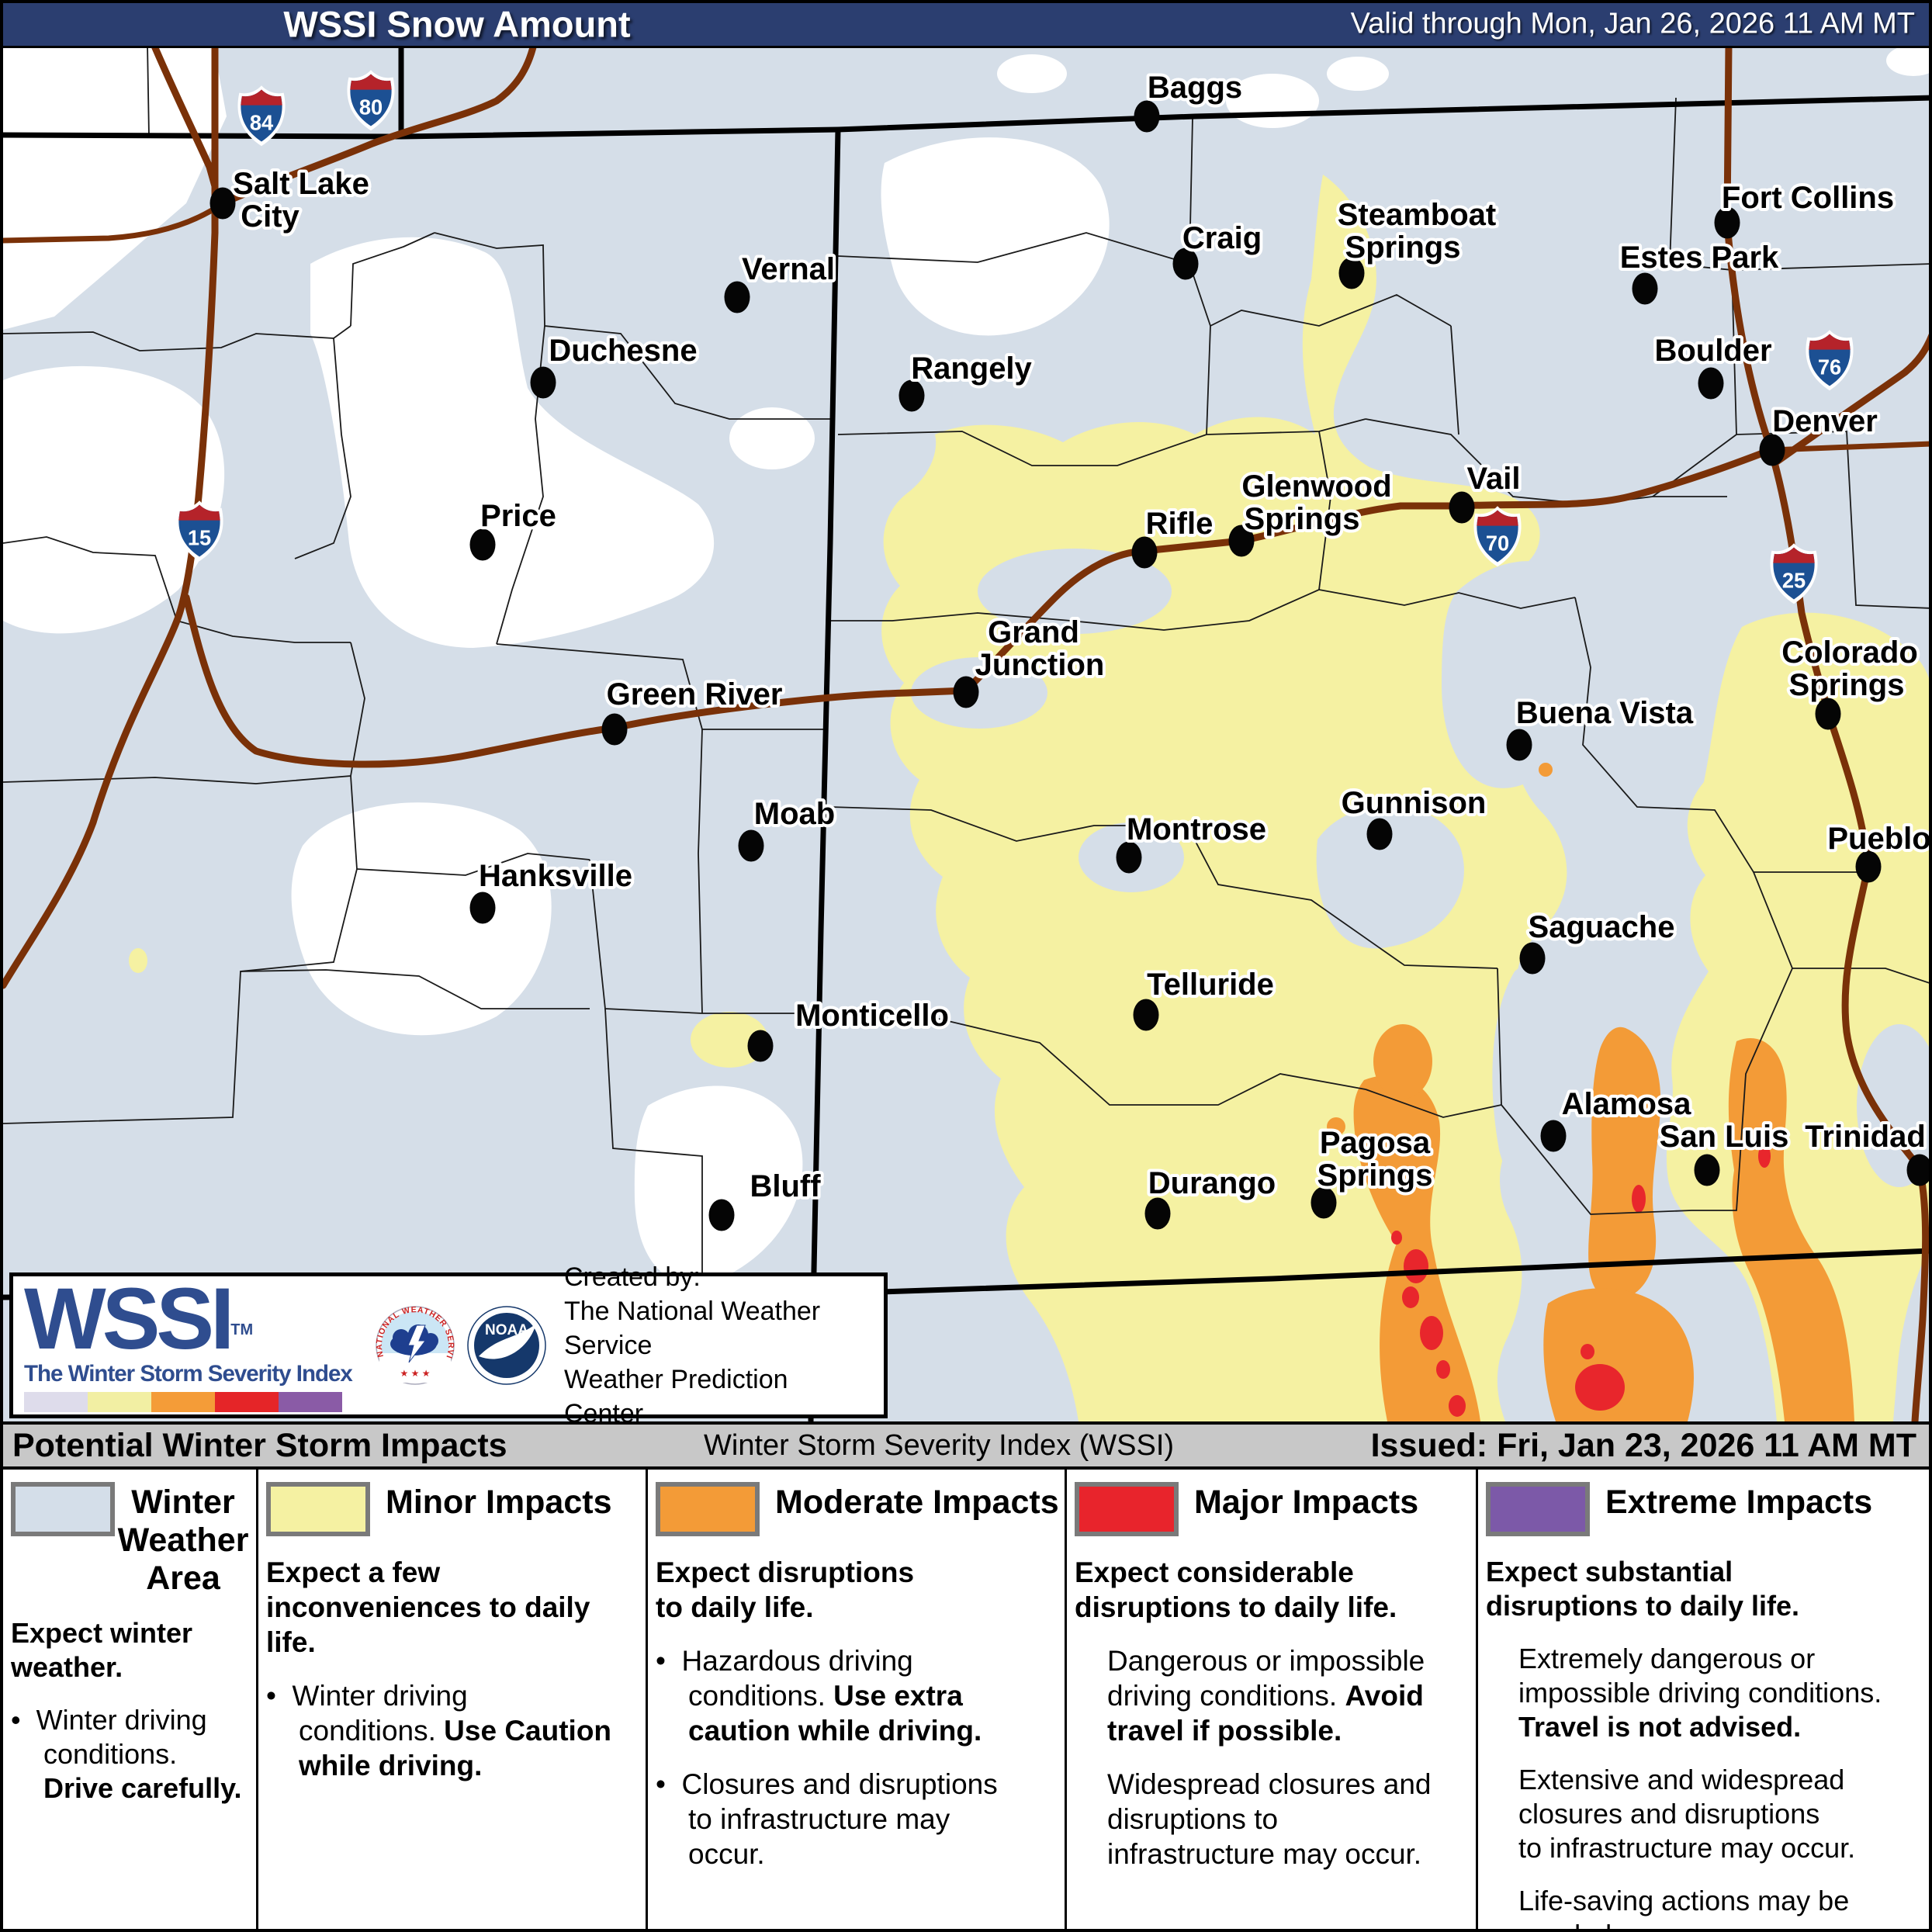 The image size is (1932, 1932). I want to click on legend-line: Winter driving, so click(454, 1695).